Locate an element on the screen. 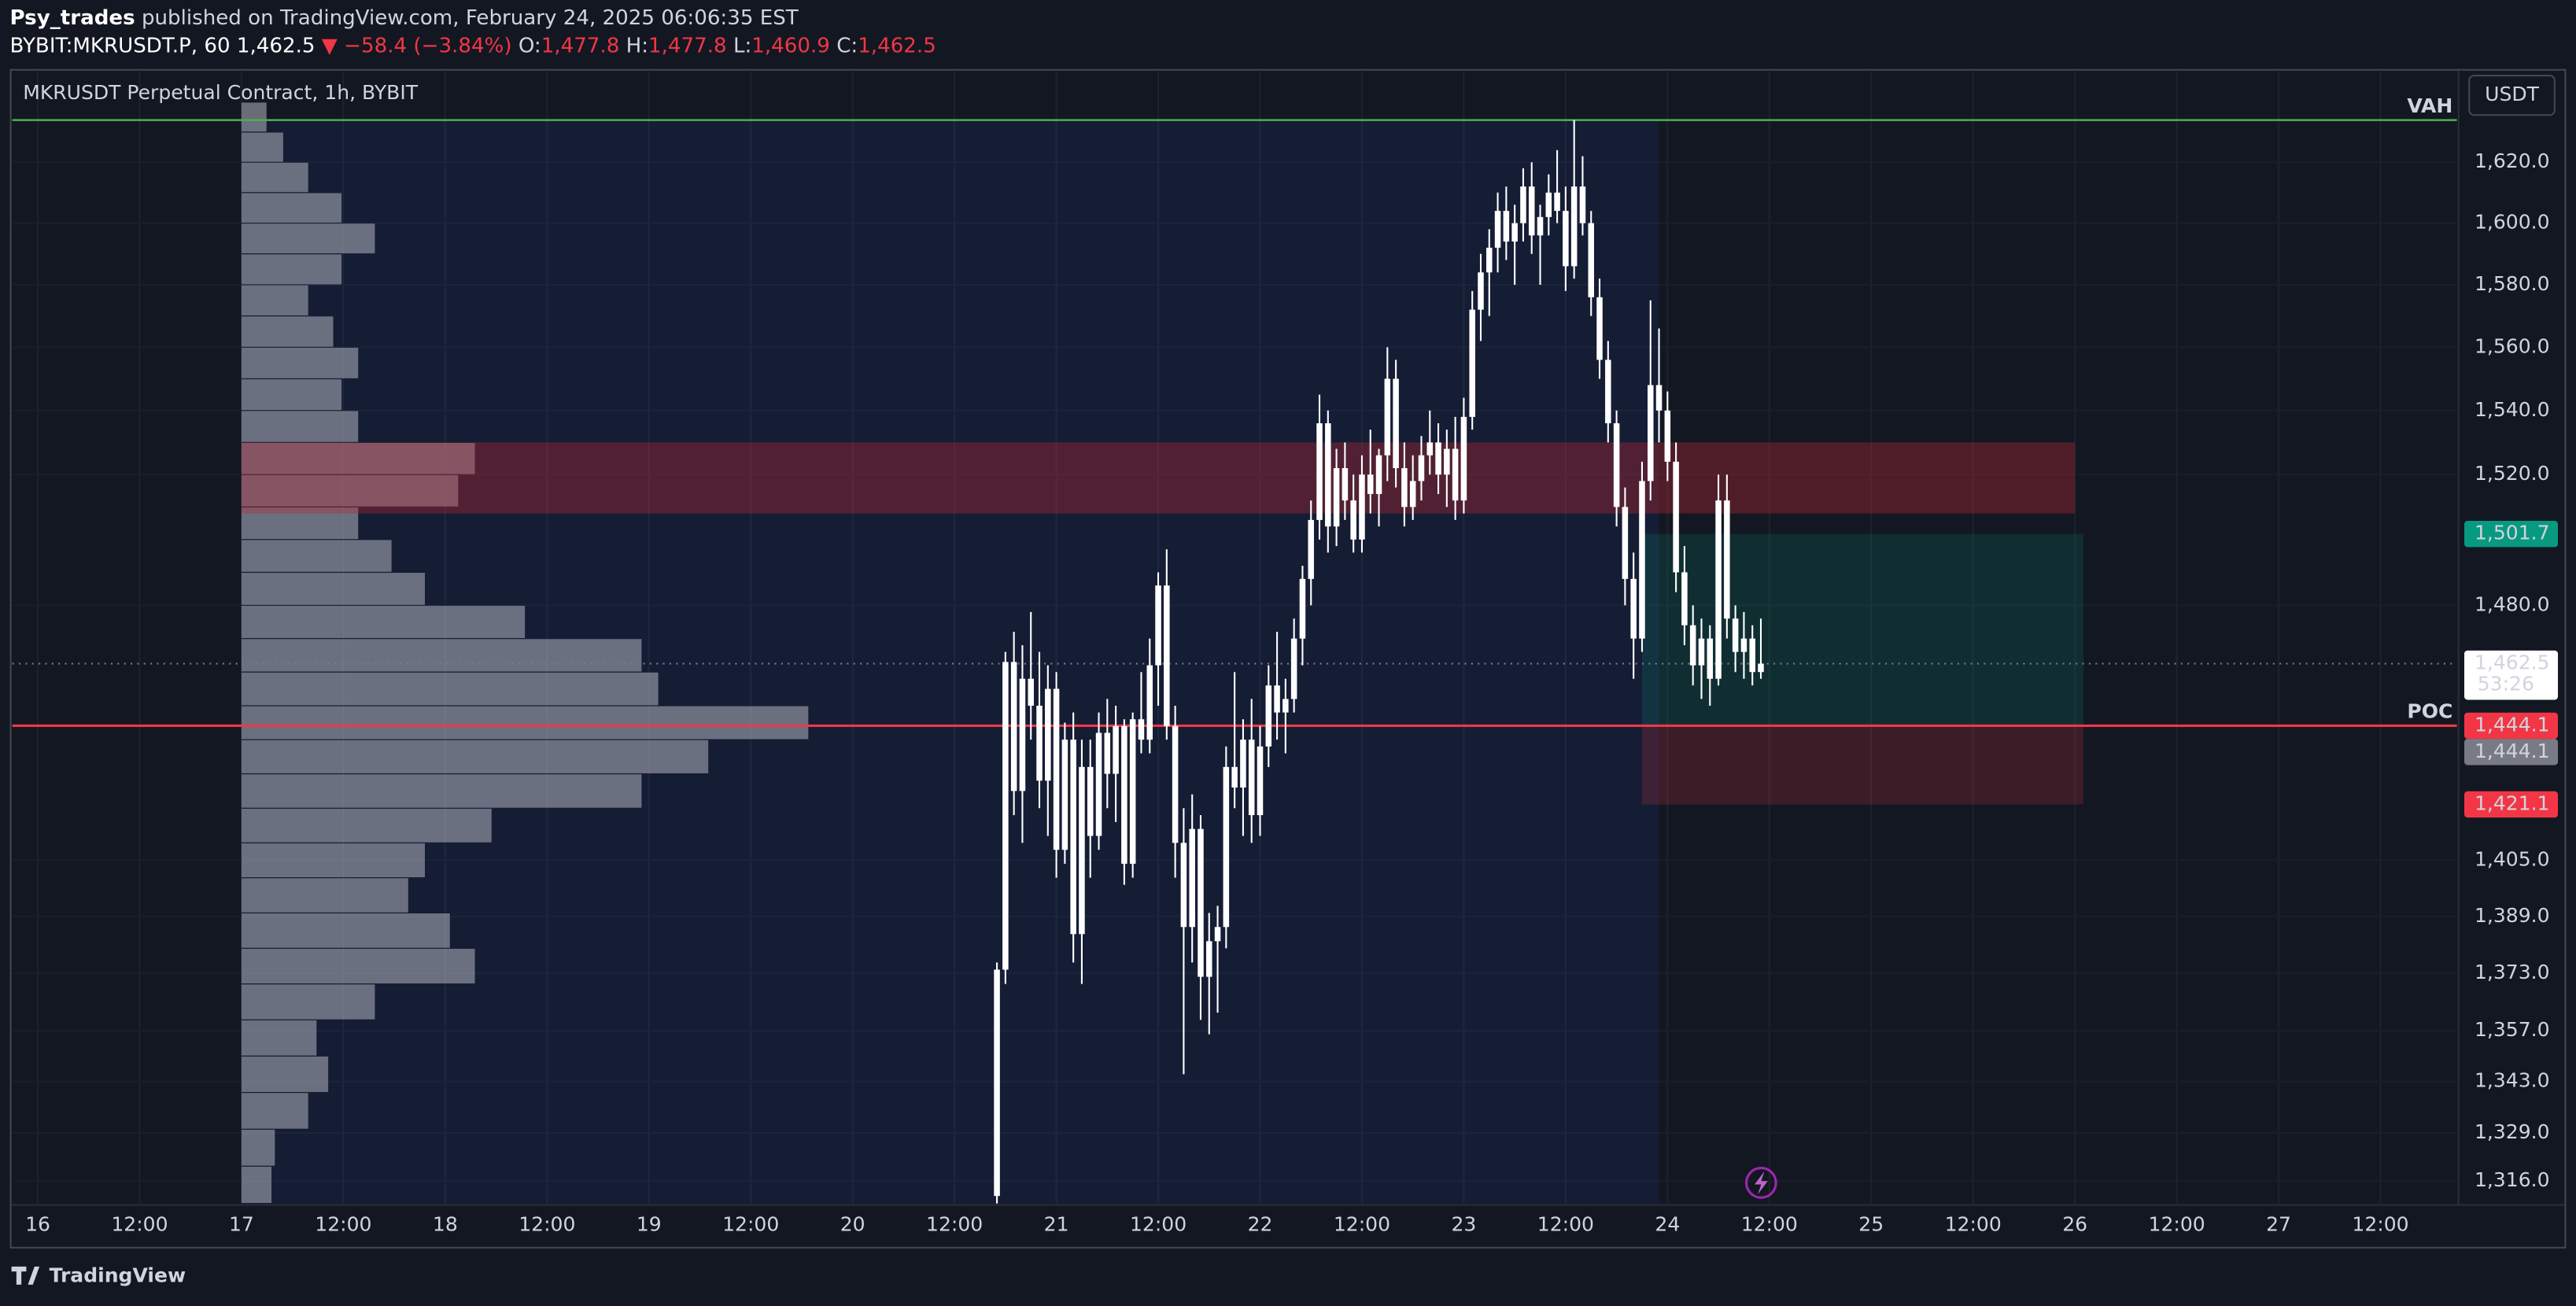 This screenshot has width=2576, height=1306. h-label: H: is located at coordinates (637, 45).